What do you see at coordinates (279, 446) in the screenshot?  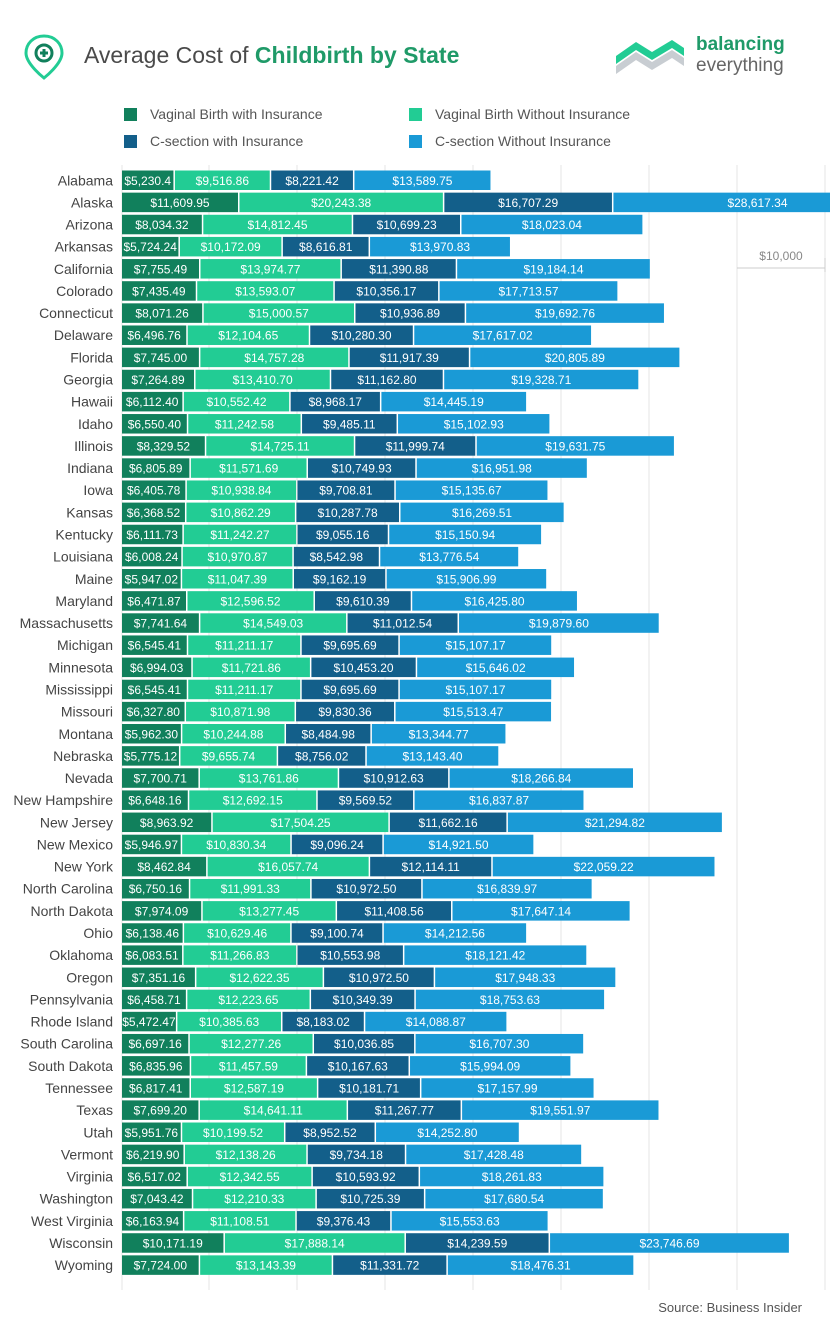 I see `bar-value-label: $14,725.11` at bounding box center [279, 446].